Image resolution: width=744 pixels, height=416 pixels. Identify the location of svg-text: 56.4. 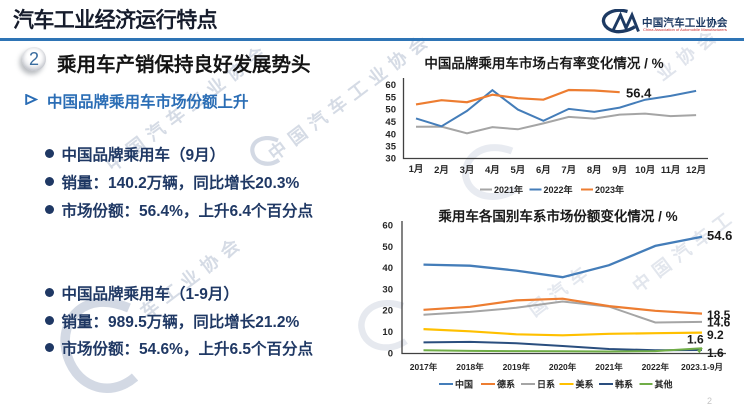
(639, 93).